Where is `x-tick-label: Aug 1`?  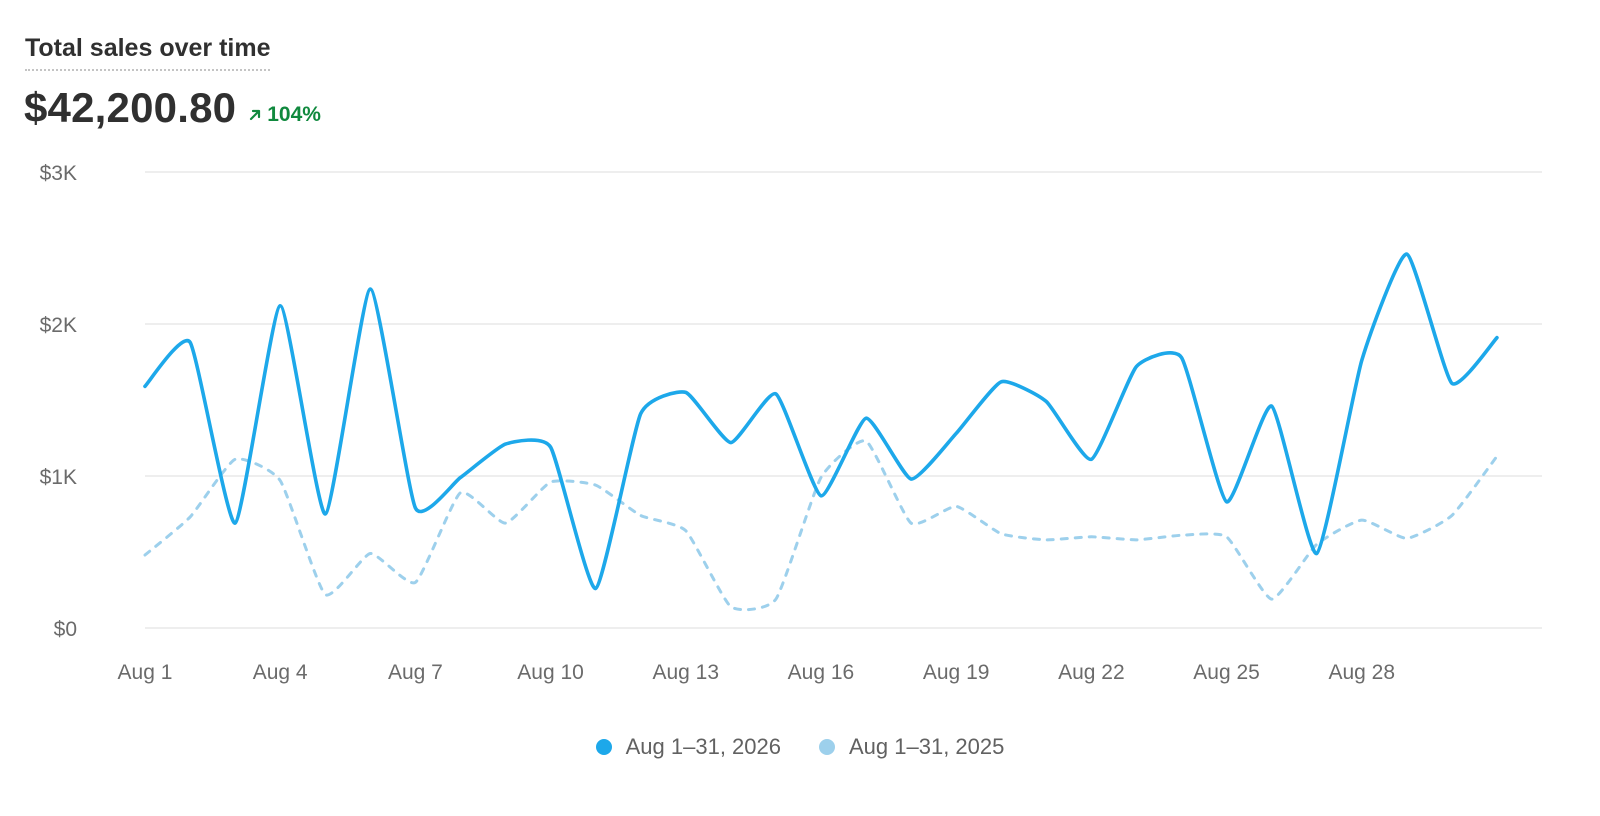 x-tick-label: Aug 1 is located at coordinates (145, 672).